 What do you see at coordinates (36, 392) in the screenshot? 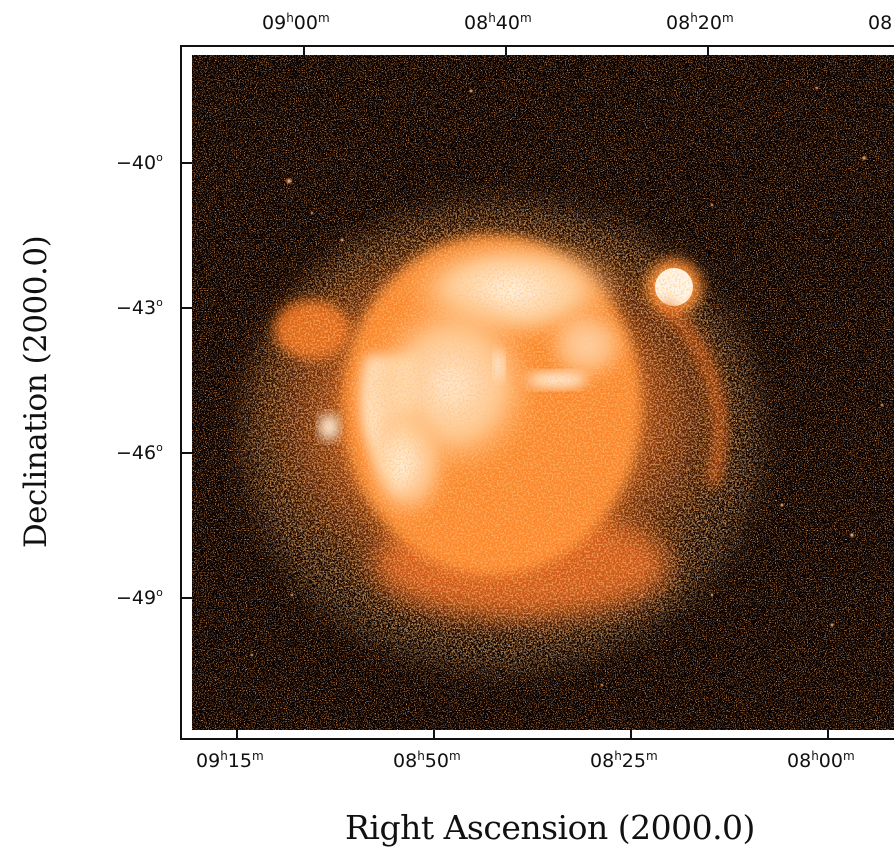
I see `y-axis-title: Declination (2000.0)` at bounding box center [36, 392].